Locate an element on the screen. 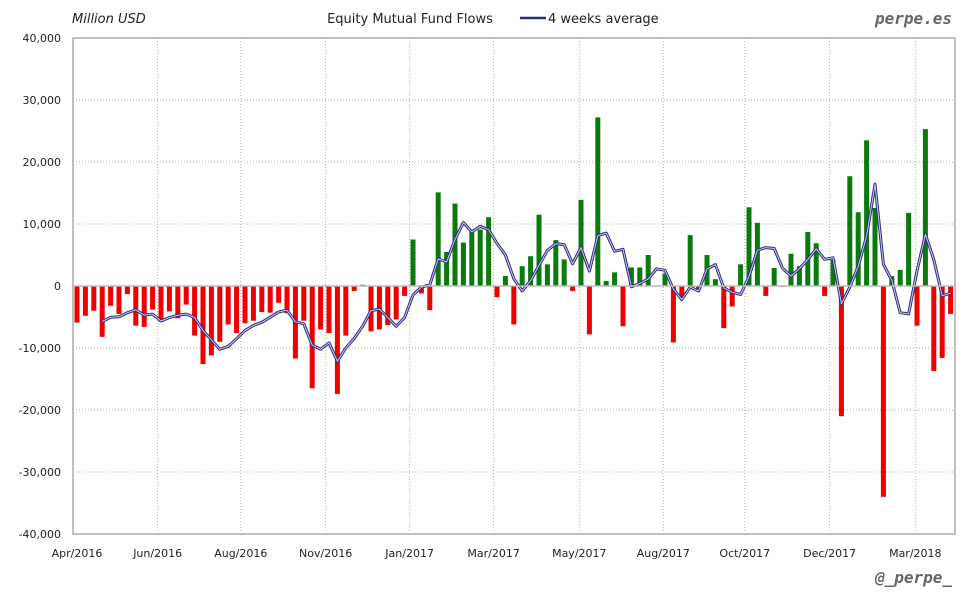 This screenshot has height=600, width=980. x-tick-label: Jan/2017 is located at coordinates (409, 553).